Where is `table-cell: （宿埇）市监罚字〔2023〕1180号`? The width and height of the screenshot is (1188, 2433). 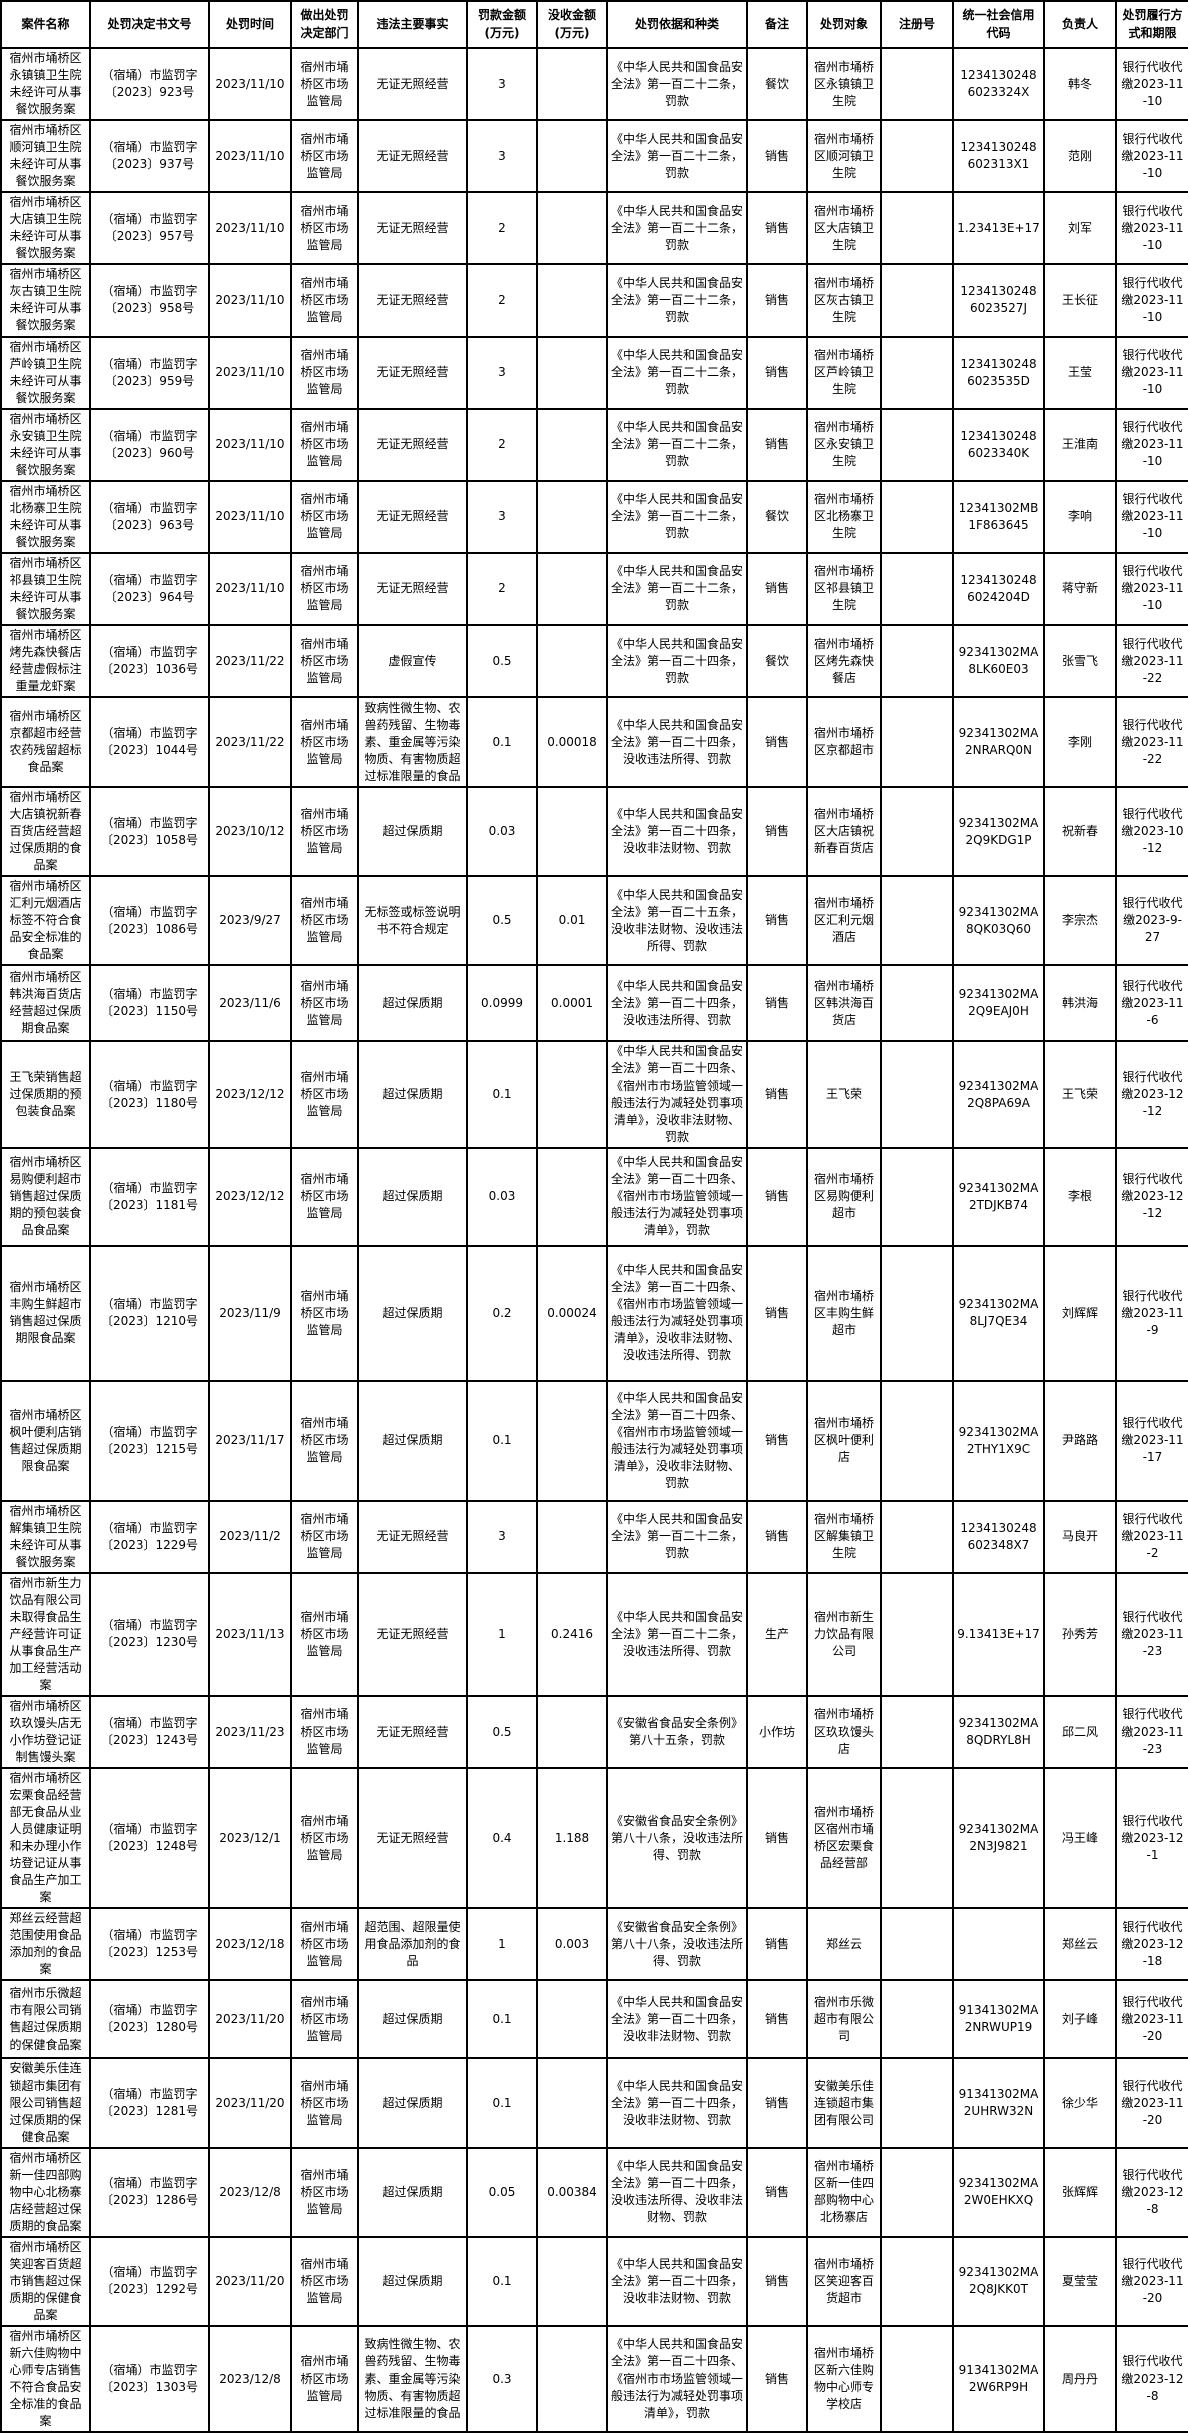
table-cell: （宿埇）市监罚字〔2023〕1180号 is located at coordinates (149, 1094).